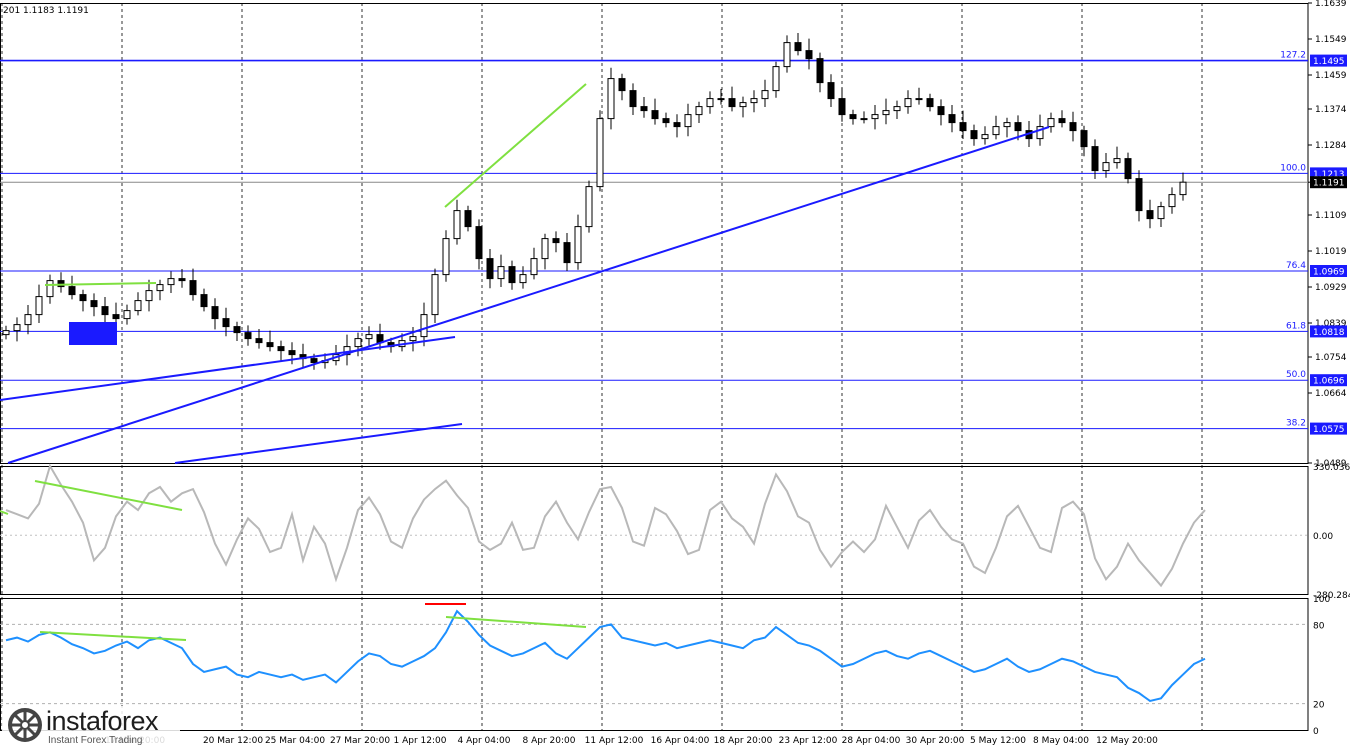  I want to click on cci-line, so click(605, 525).